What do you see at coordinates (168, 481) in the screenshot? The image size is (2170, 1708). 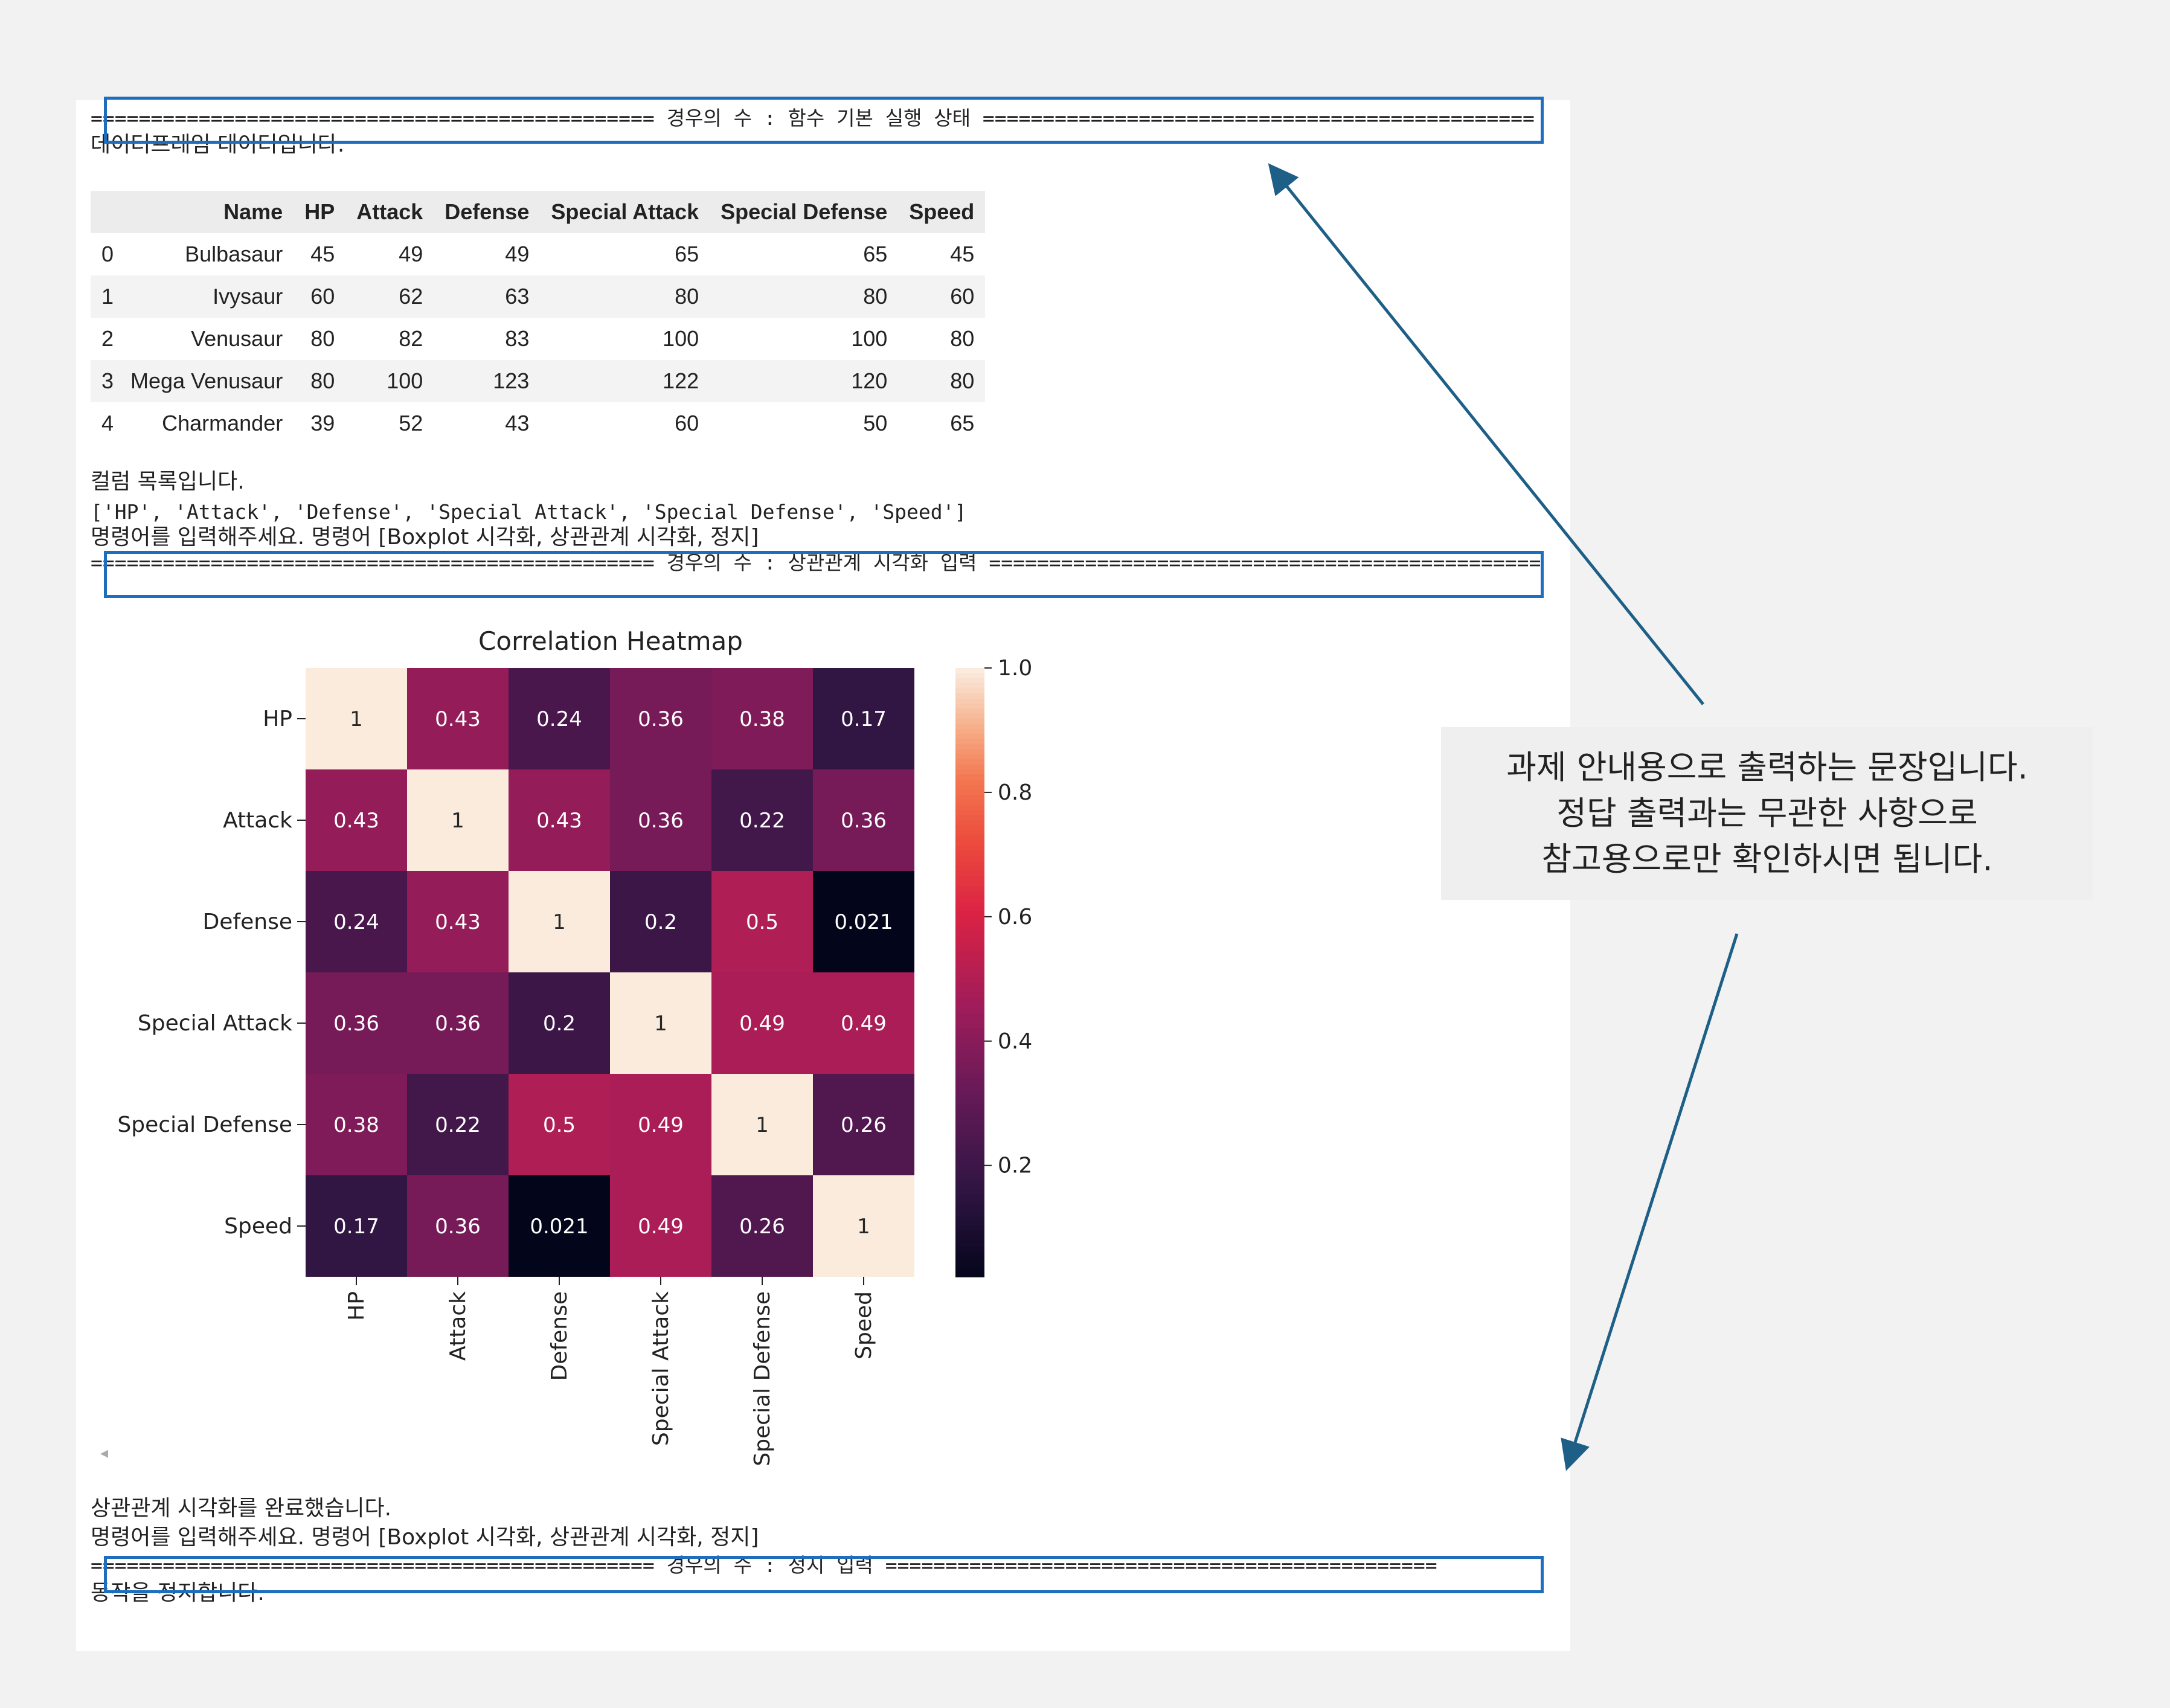 I see `columns-message: 컬럼 목록입니다.` at bounding box center [168, 481].